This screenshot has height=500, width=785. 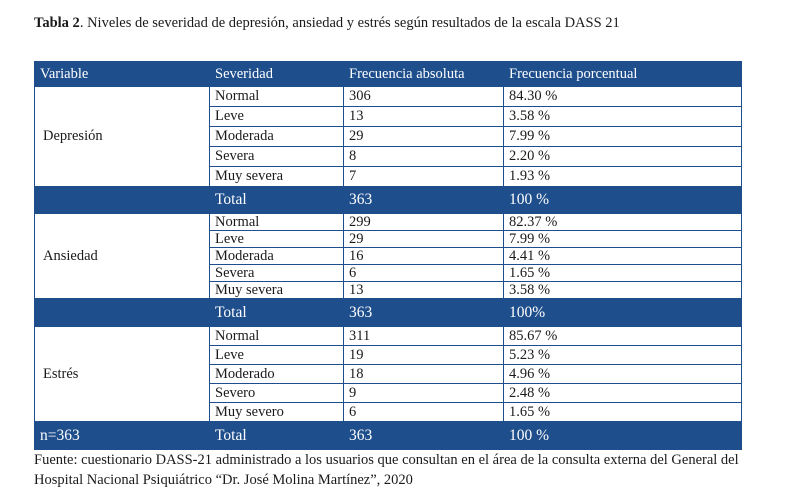 What do you see at coordinates (122, 256) in the screenshot?
I see `variable-ansiedad: Ansiedad` at bounding box center [122, 256].